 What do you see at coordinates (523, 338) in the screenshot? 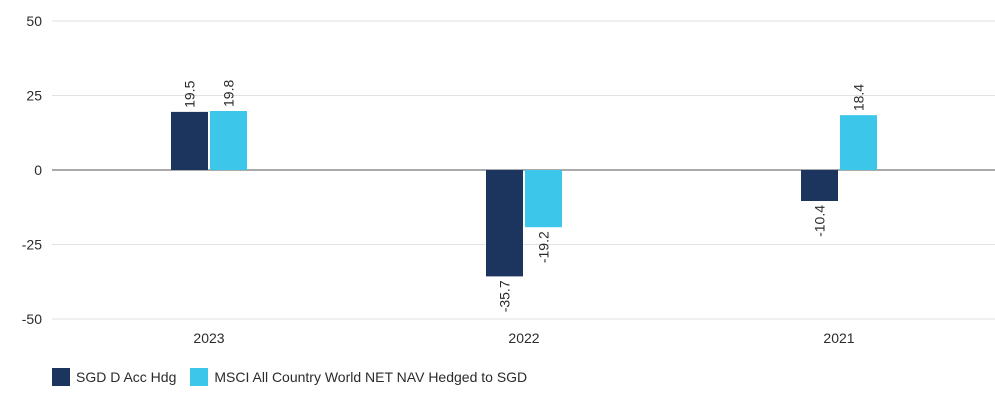
I see `x-tick-label: 2022` at bounding box center [523, 338].